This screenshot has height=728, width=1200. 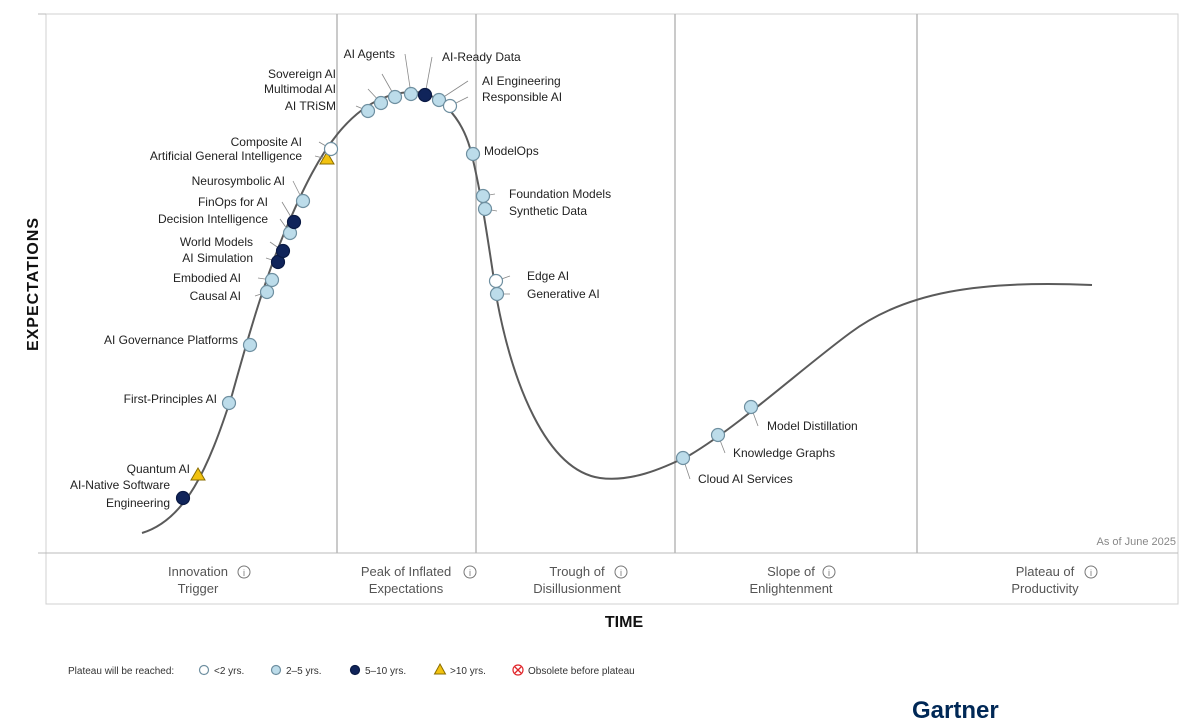 I want to click on legend-item-obsolete-before-plateau: Obsolete before plateau, so click(x=573, y=670).